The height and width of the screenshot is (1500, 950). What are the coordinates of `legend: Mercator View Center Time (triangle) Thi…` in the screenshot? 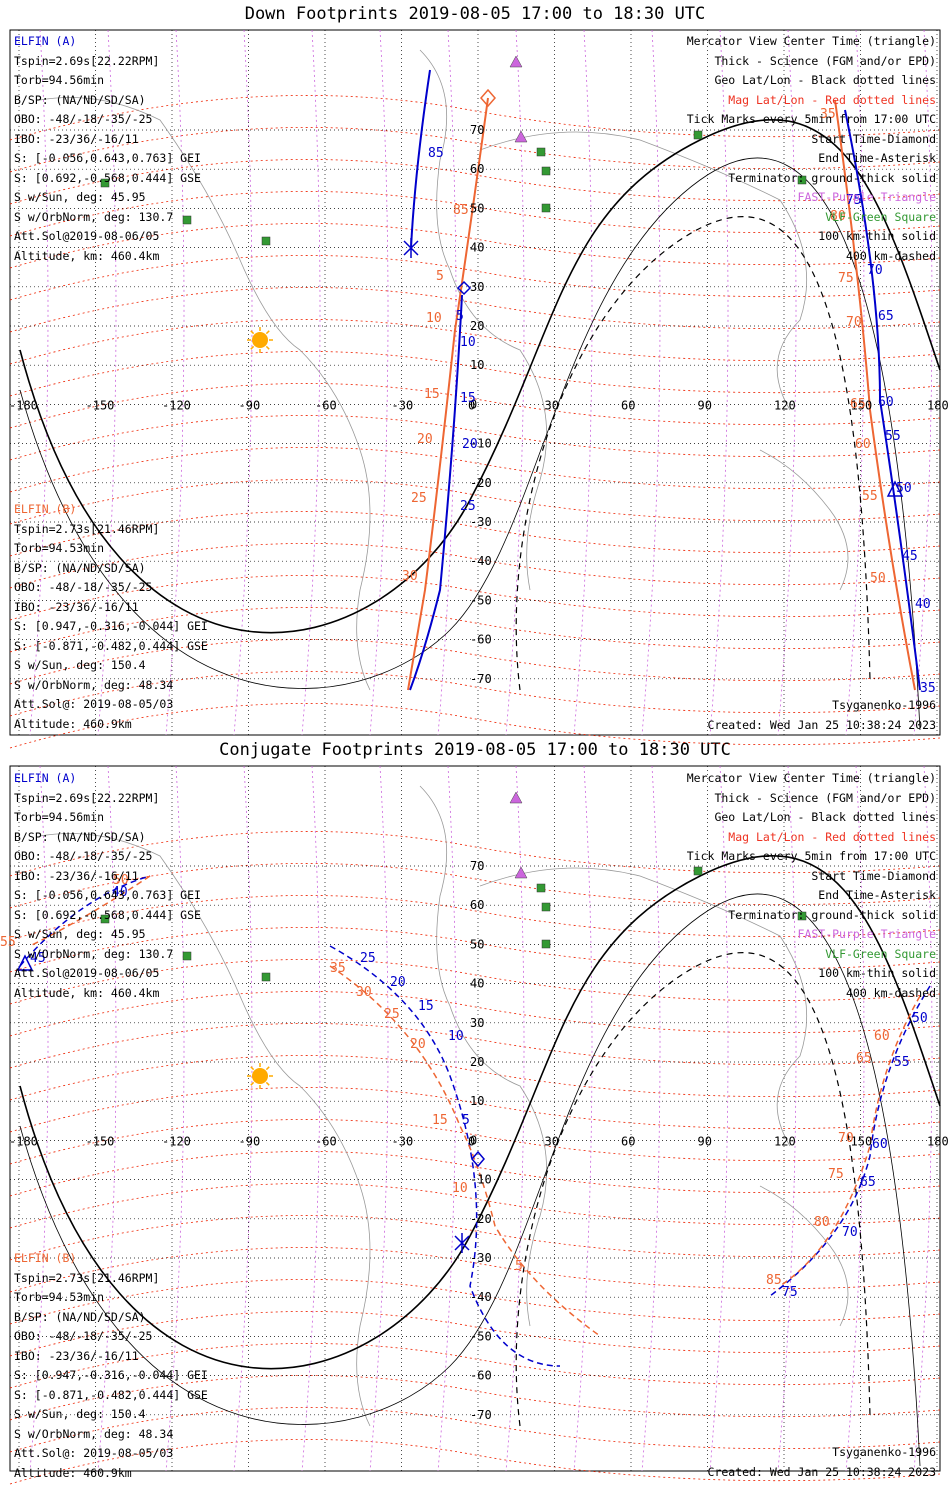 It's located at (811, 886).